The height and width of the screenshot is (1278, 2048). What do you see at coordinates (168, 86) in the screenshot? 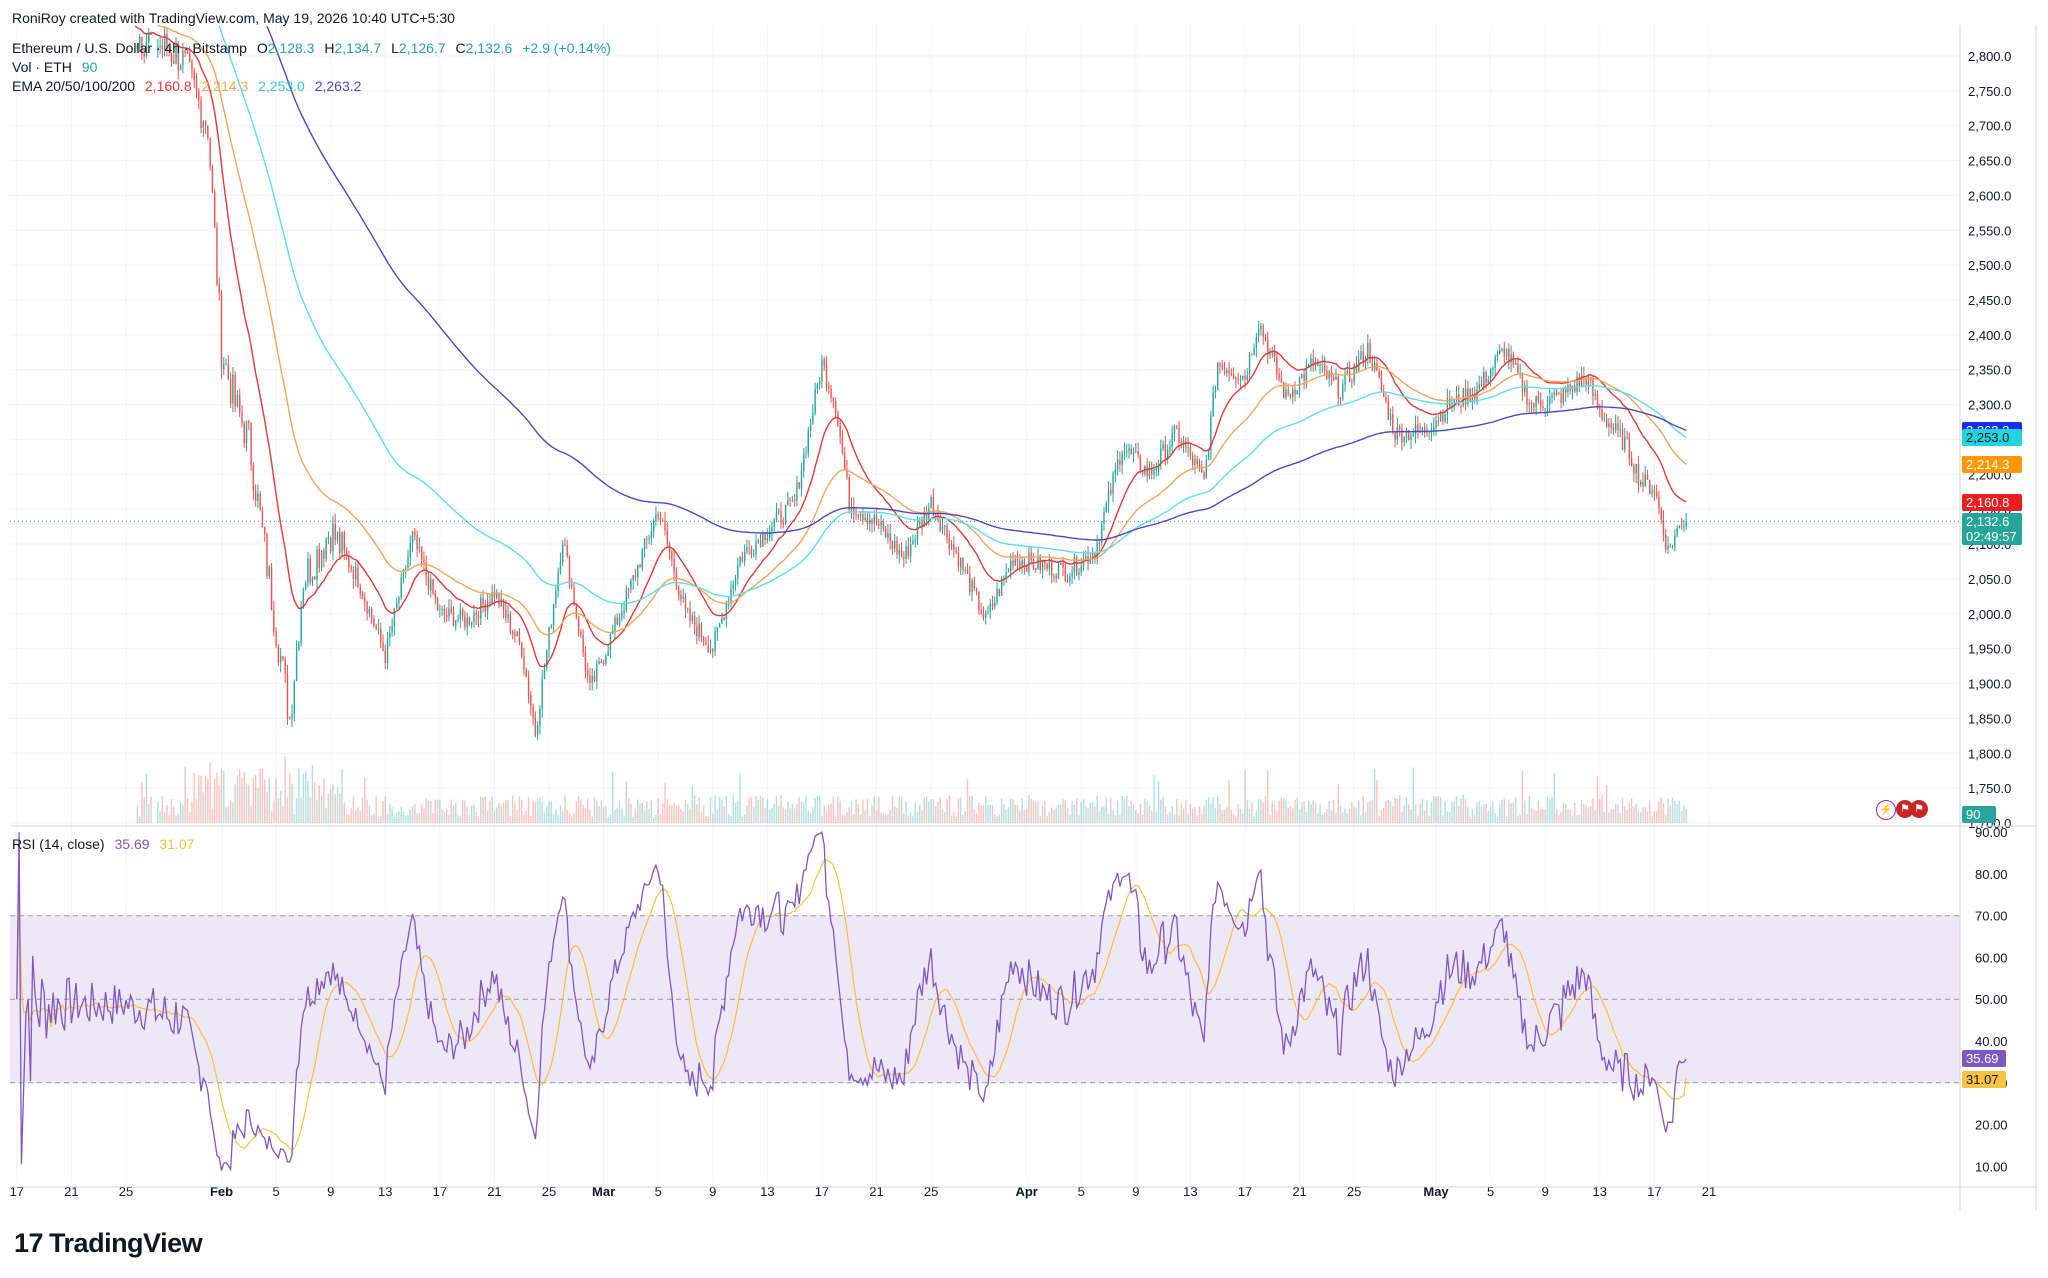
I see `ema20-legend-value: 2,160.8` at bounding box center [168, 86].